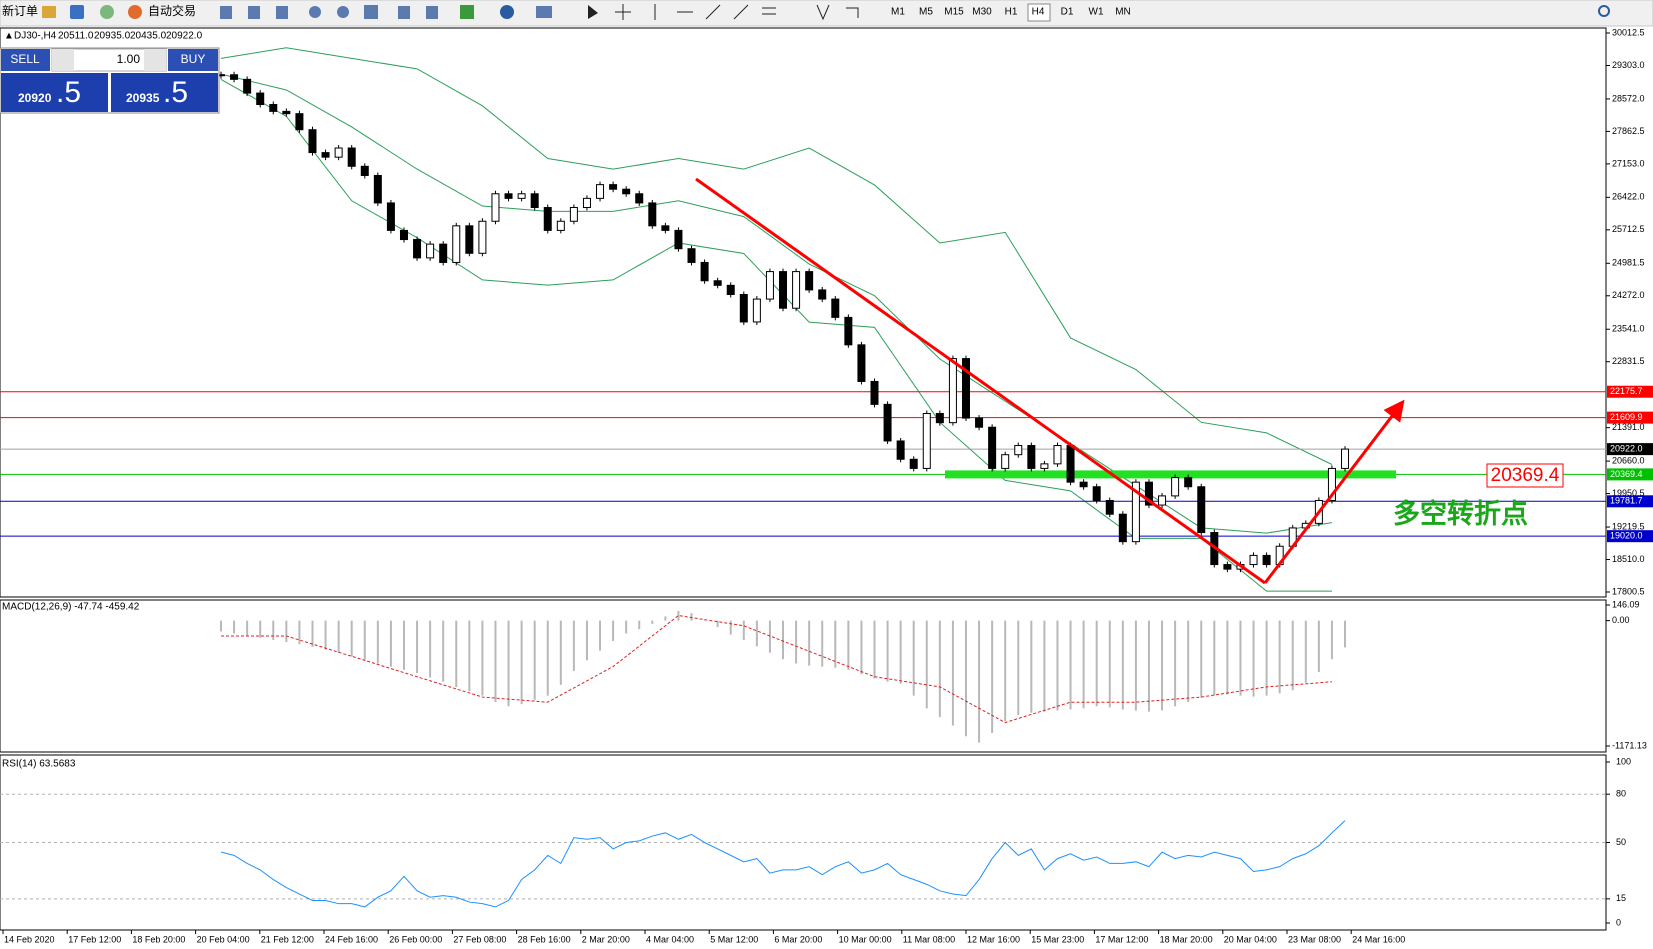  Describe the element at coordinates (1628, 591) in the screenshot. I see `price-tick-label: 17800.5` at that location.